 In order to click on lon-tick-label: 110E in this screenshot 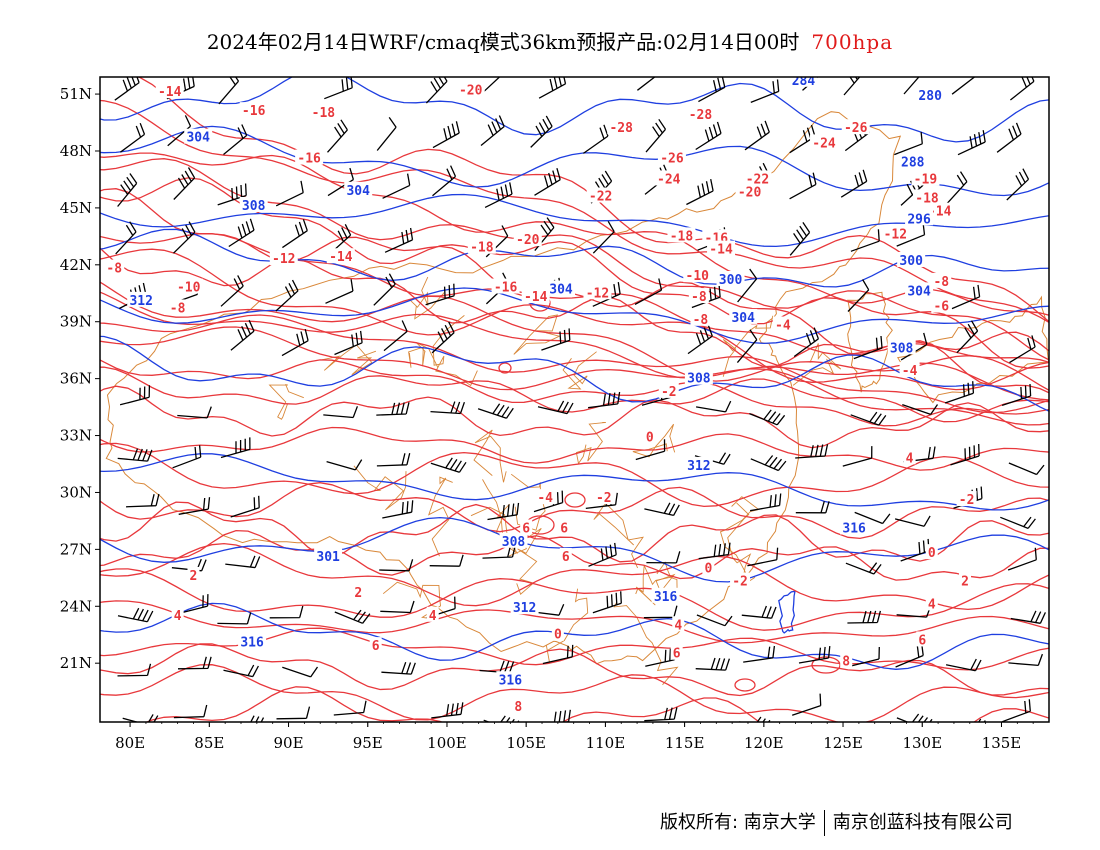, I will do `click(606, 743)`.